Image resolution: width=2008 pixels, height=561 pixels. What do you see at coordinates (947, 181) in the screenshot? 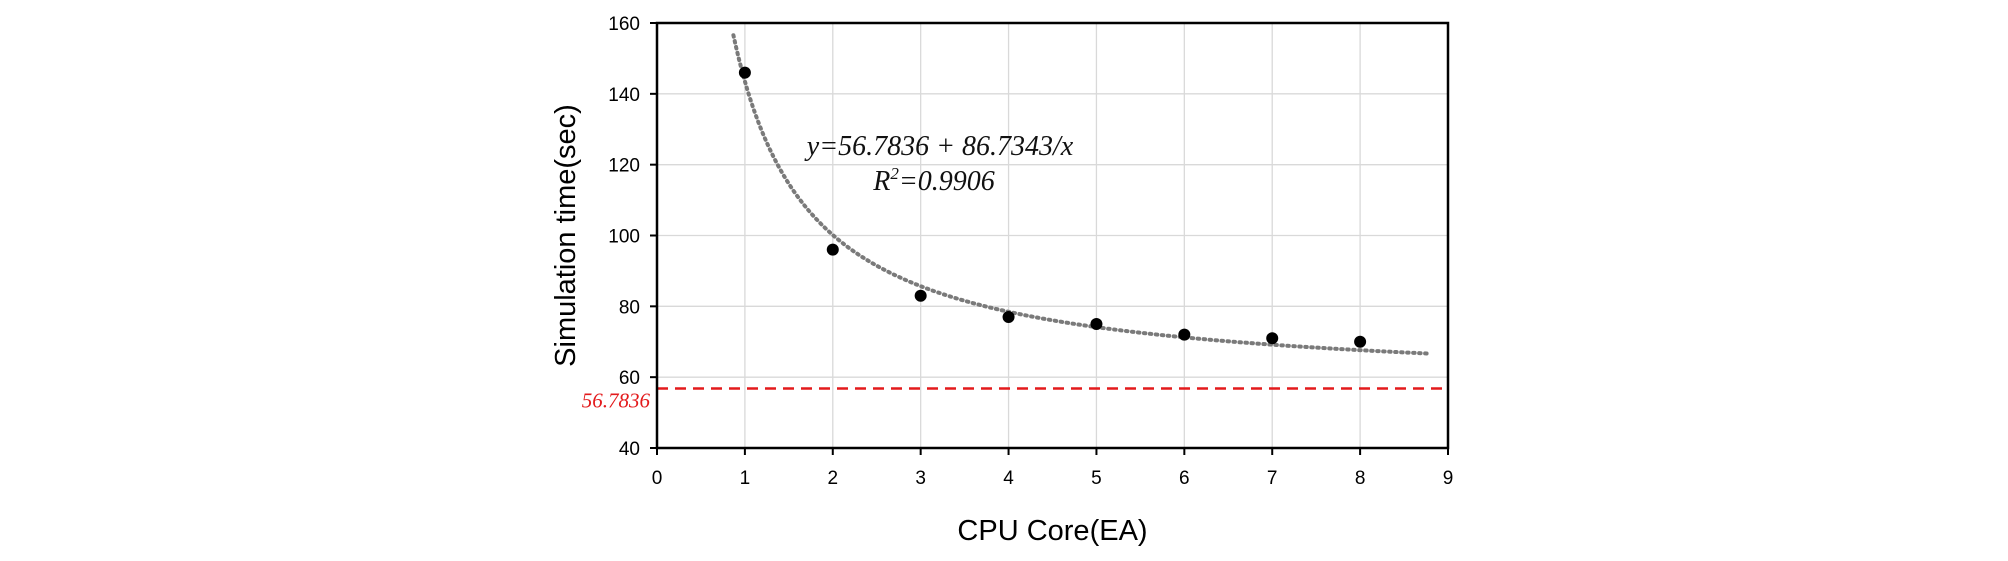
I see `r-squared-value: =0.9906` at bounding box center [947, 181].